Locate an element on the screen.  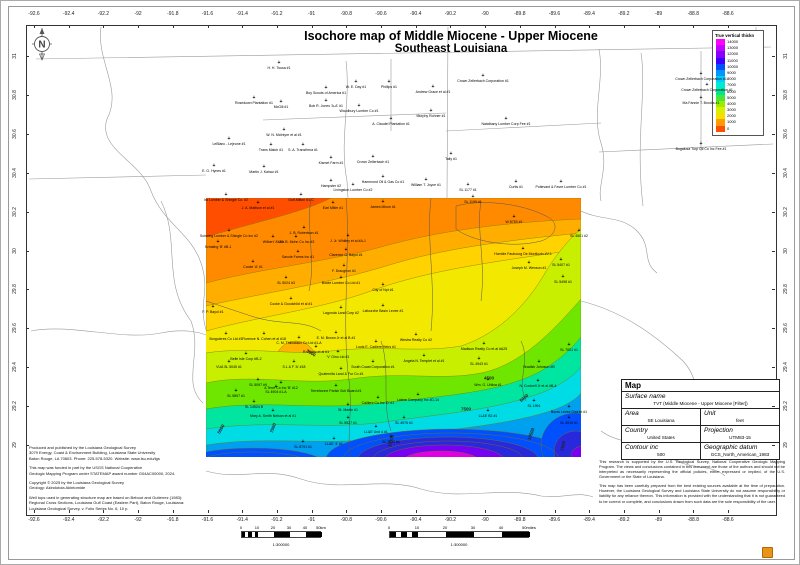
scale-tick-label: 30 is located at coordinates (289, 527).